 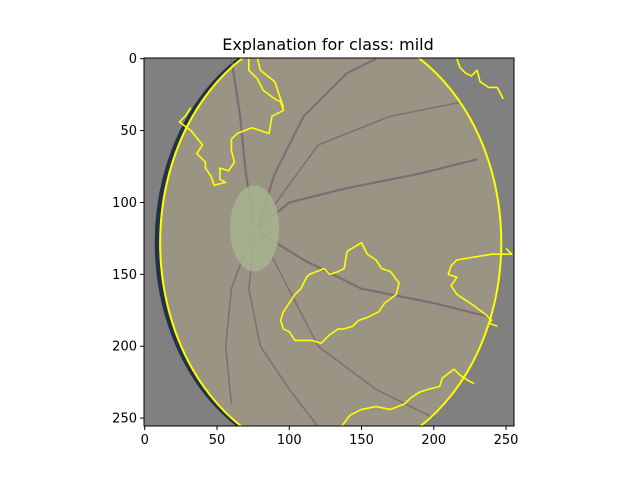 What do you see at coordinates (217, 440) in the screenshot?
I see `x-tick-label: 50` at bounding box center [217, 440].